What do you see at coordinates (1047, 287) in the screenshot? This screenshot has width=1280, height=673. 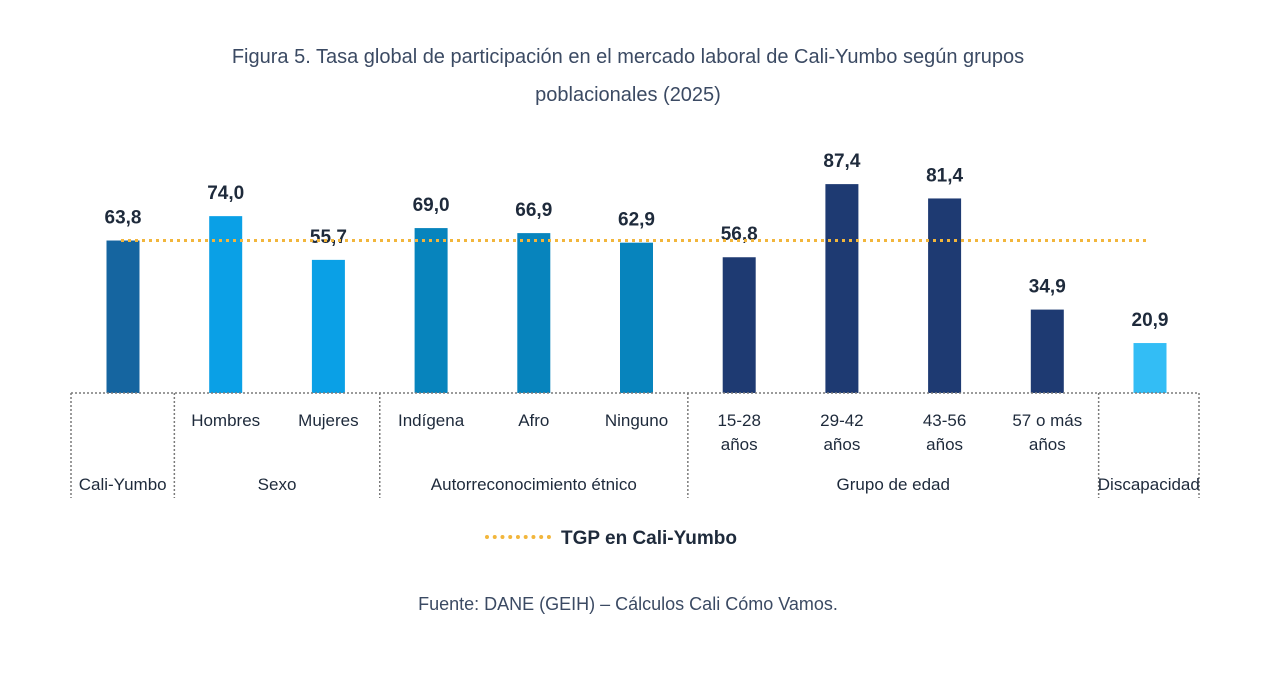 I see `value-label-10: 34,9` at bounding box center [1047, 287].